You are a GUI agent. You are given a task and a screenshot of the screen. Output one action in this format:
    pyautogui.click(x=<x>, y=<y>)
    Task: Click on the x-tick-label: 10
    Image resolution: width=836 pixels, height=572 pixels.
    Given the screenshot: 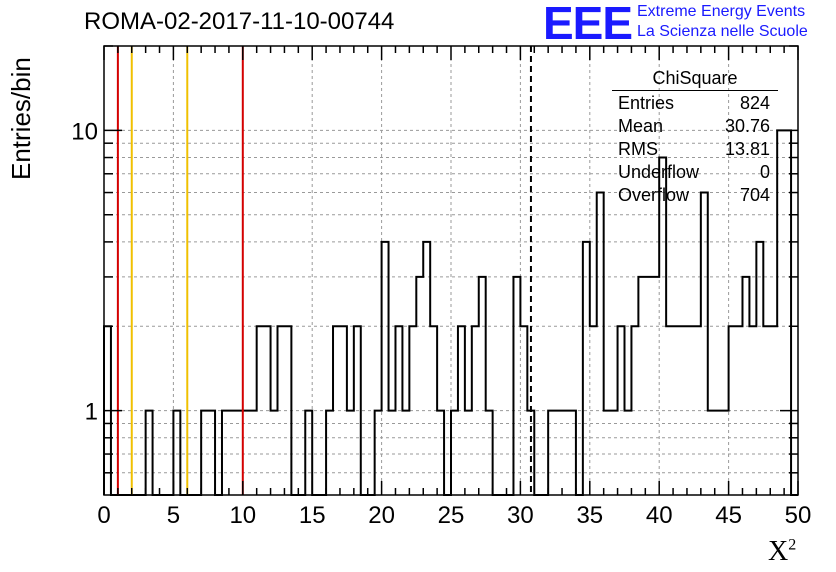 What is the action you would take?
    pyautogui.click(x=242, y=515)
    